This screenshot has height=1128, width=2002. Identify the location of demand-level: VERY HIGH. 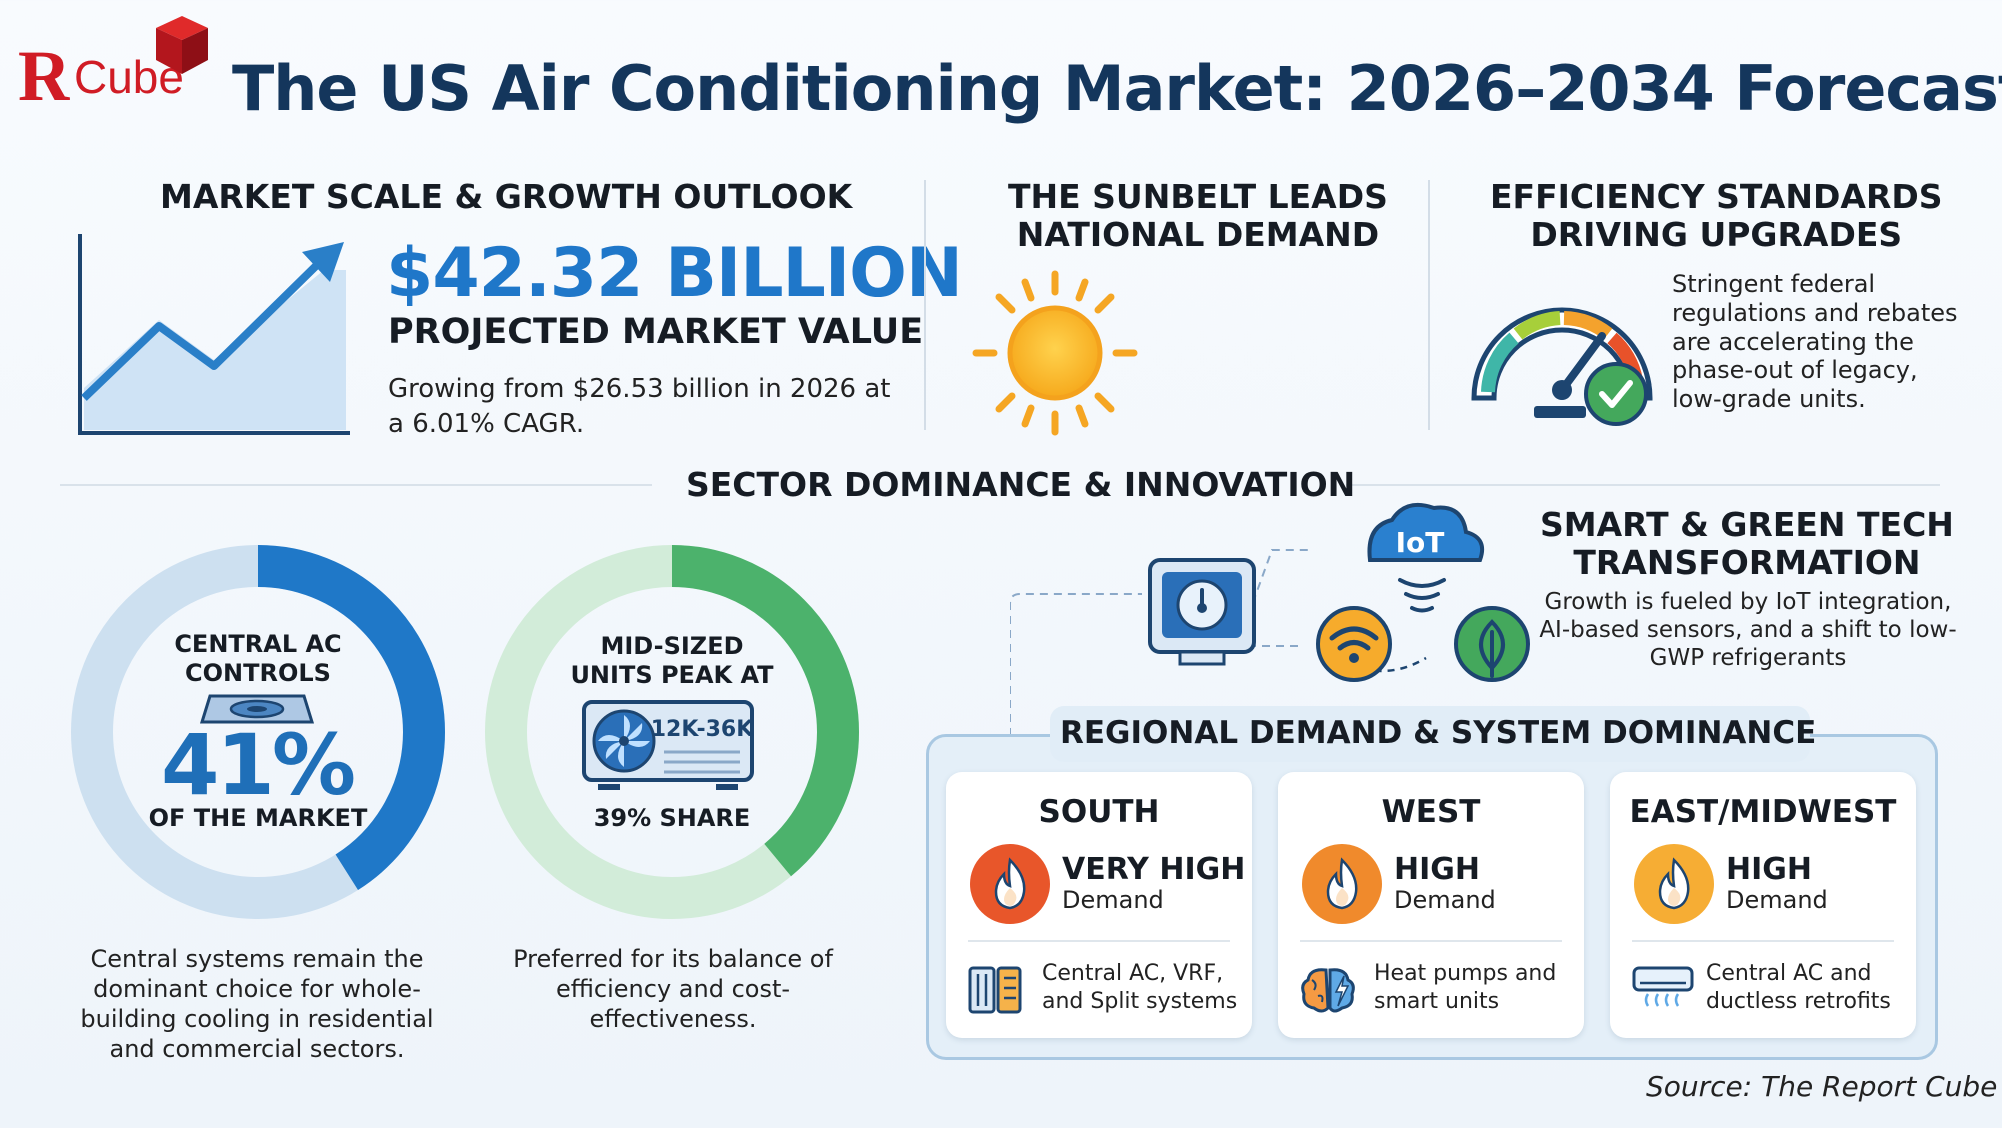
(1154, 869).